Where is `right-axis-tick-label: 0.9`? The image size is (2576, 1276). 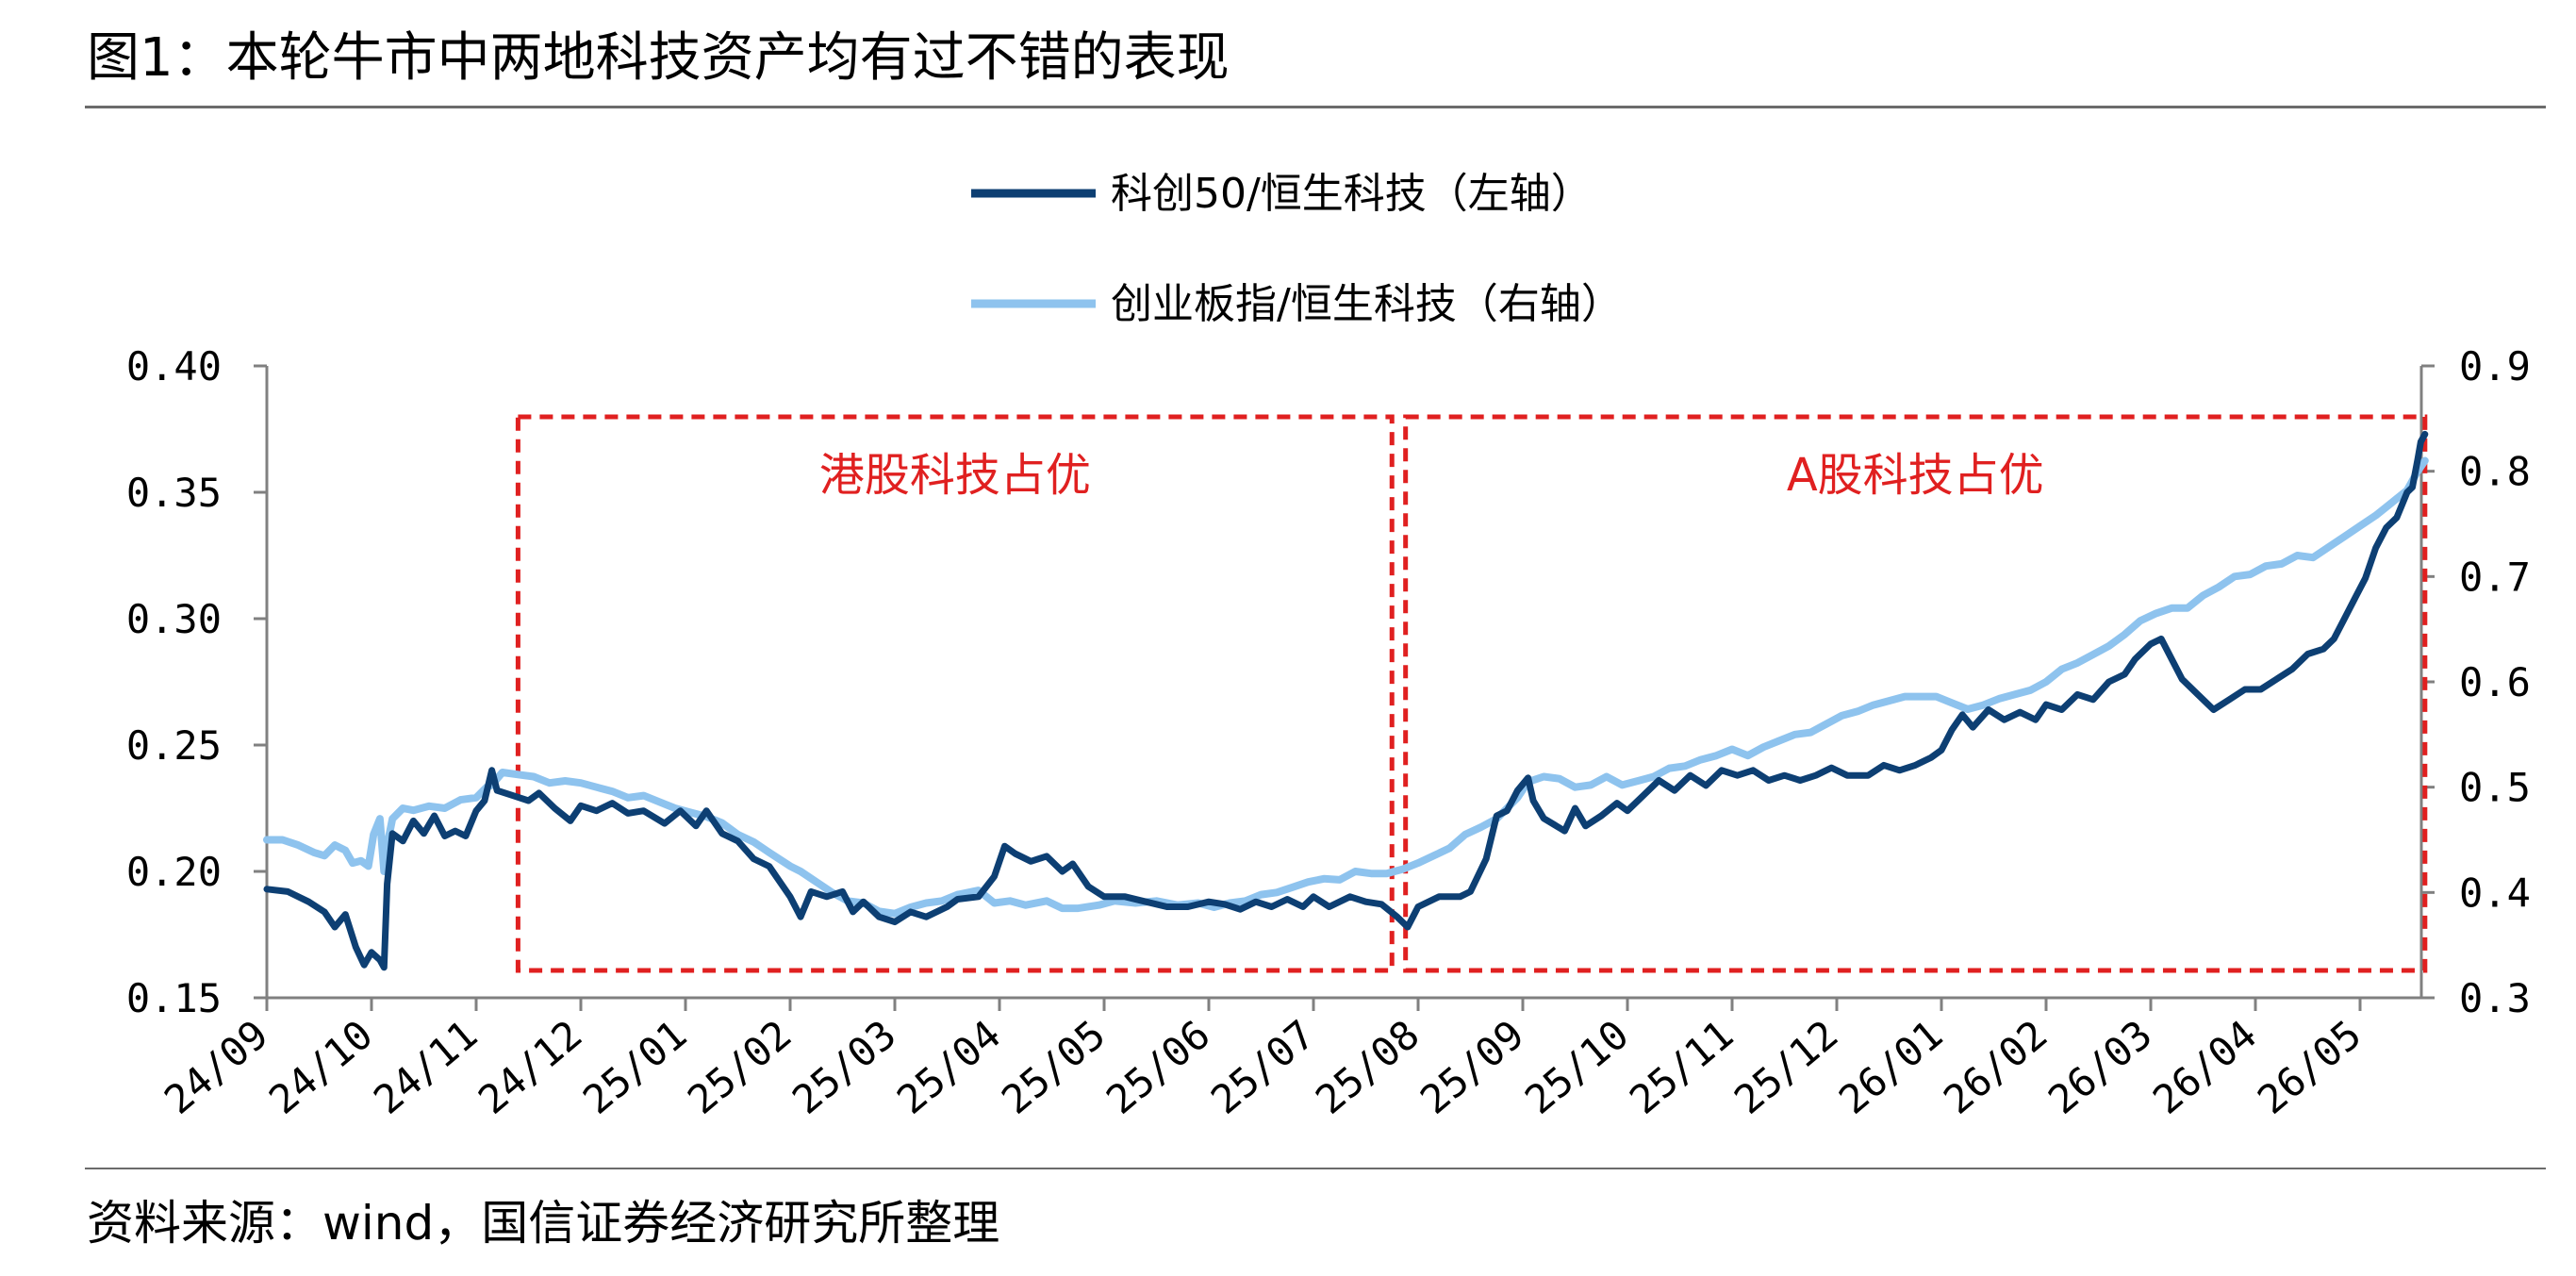
right-axis-tick-label: 0.9 is located at coordinates (2495, 366).